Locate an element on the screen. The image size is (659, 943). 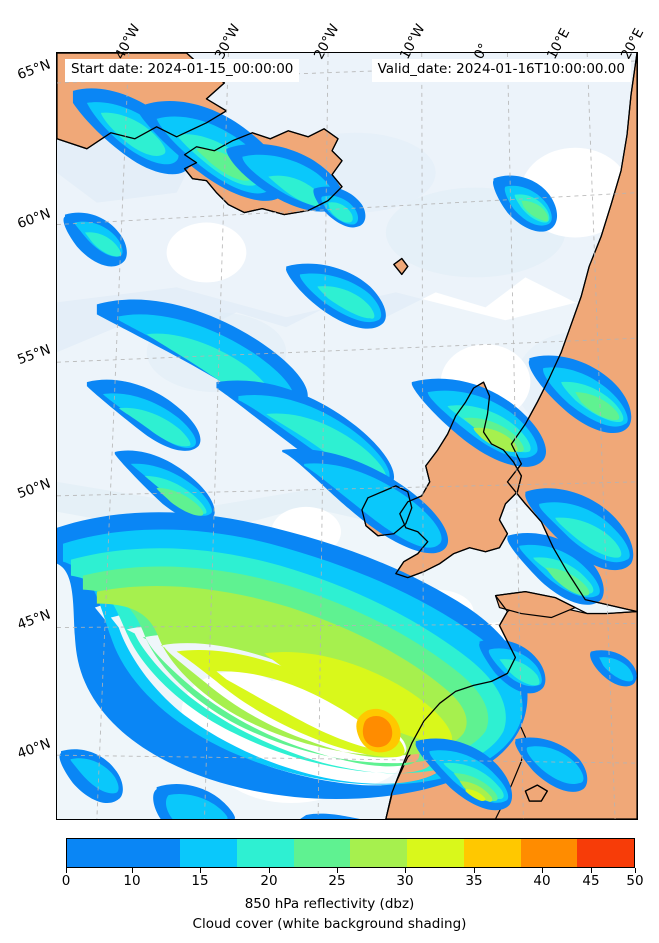
colorbar-tick-label-25: 25 is located at coordinates (337, 881).